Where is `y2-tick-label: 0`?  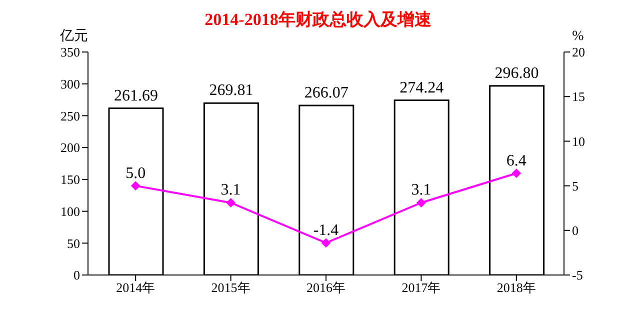 y2-tick-label: 0 is located at coordinates (575, 230).